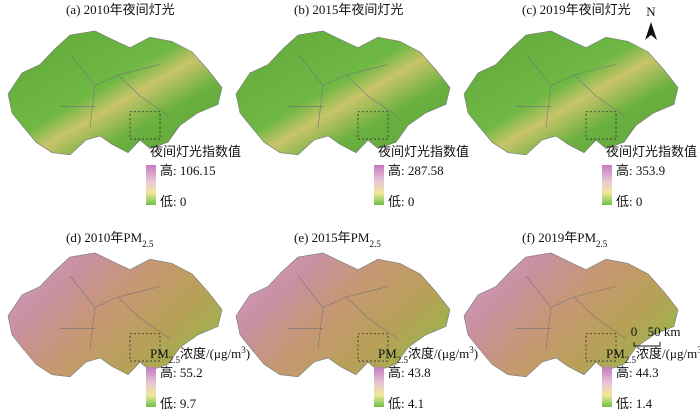  I want to click on text-part: (c) 2019年夜间灯光, so click(576, 9).